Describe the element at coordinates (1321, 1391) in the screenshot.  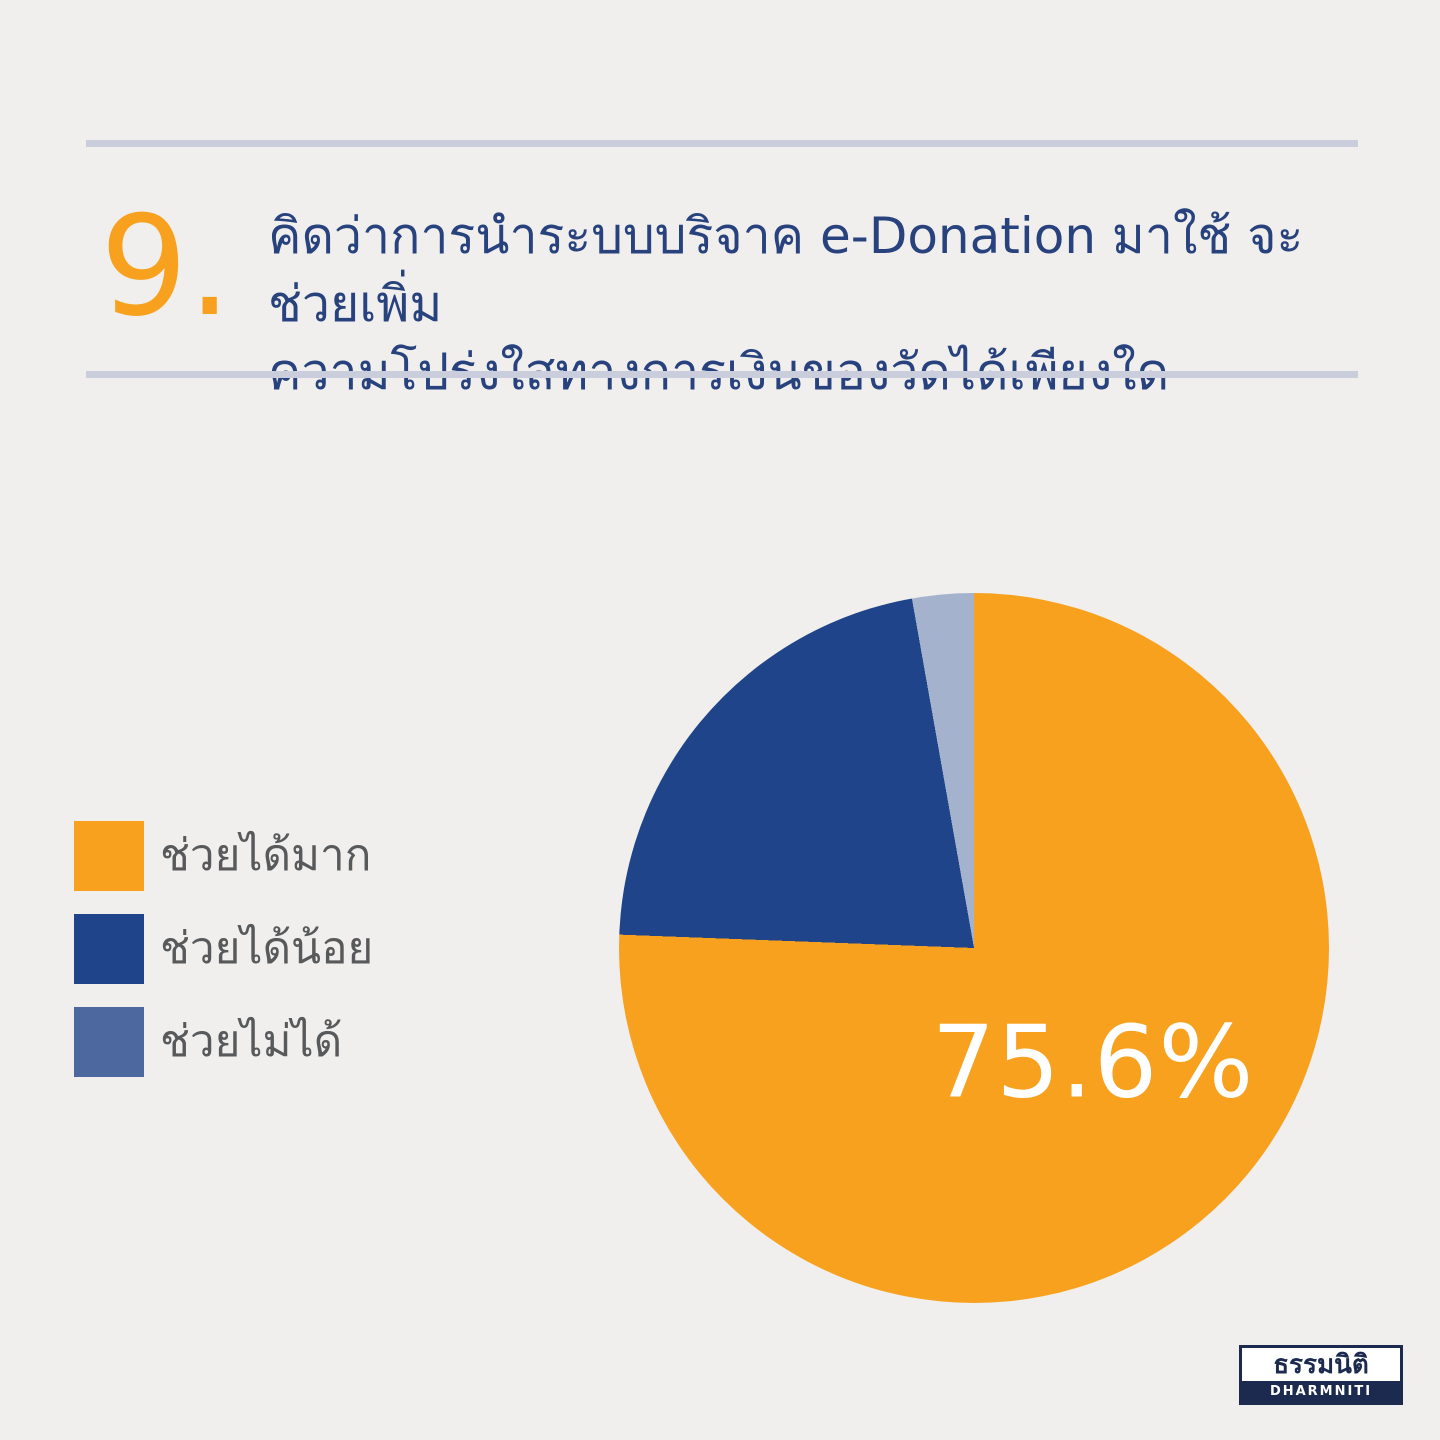
I see `logo-latin-text: DHARMNITI` at that location.